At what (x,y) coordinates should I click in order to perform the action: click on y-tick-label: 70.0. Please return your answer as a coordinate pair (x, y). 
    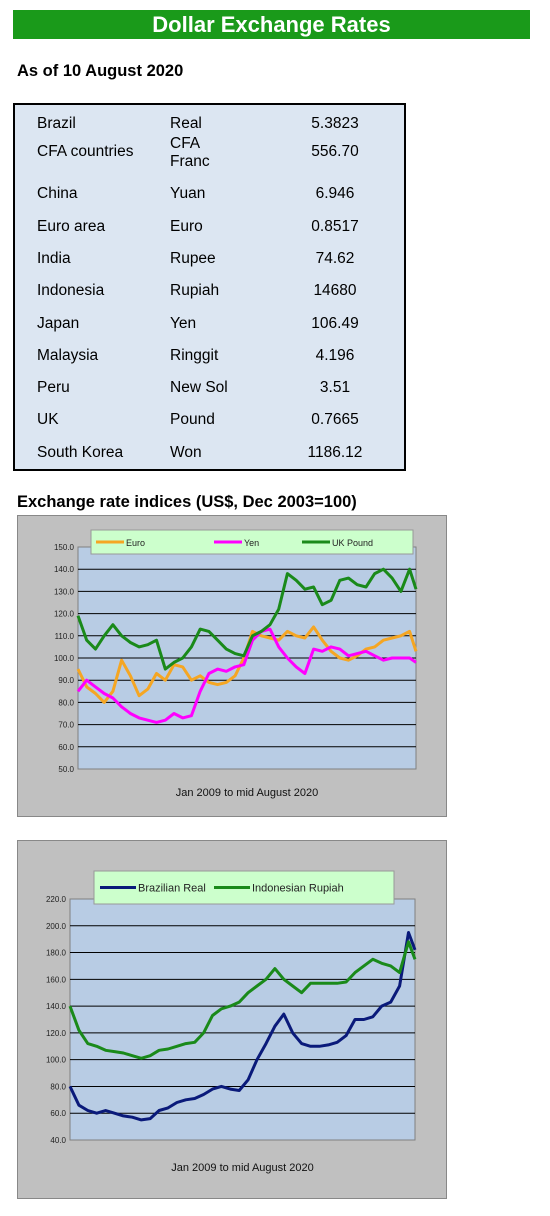
    Looking at the image, I should click on (66, 725).